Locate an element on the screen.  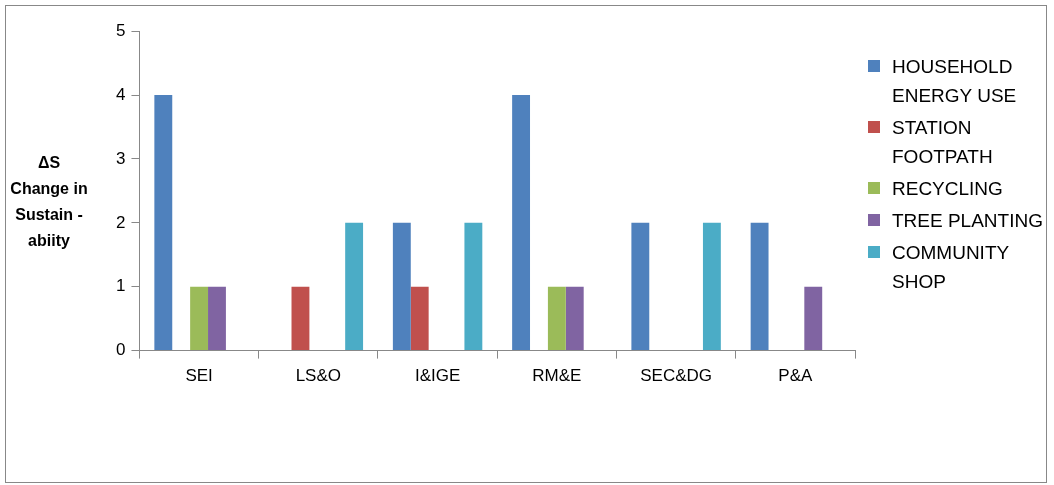
x-tick-label: LS&O is located at coordinates (318, 376).